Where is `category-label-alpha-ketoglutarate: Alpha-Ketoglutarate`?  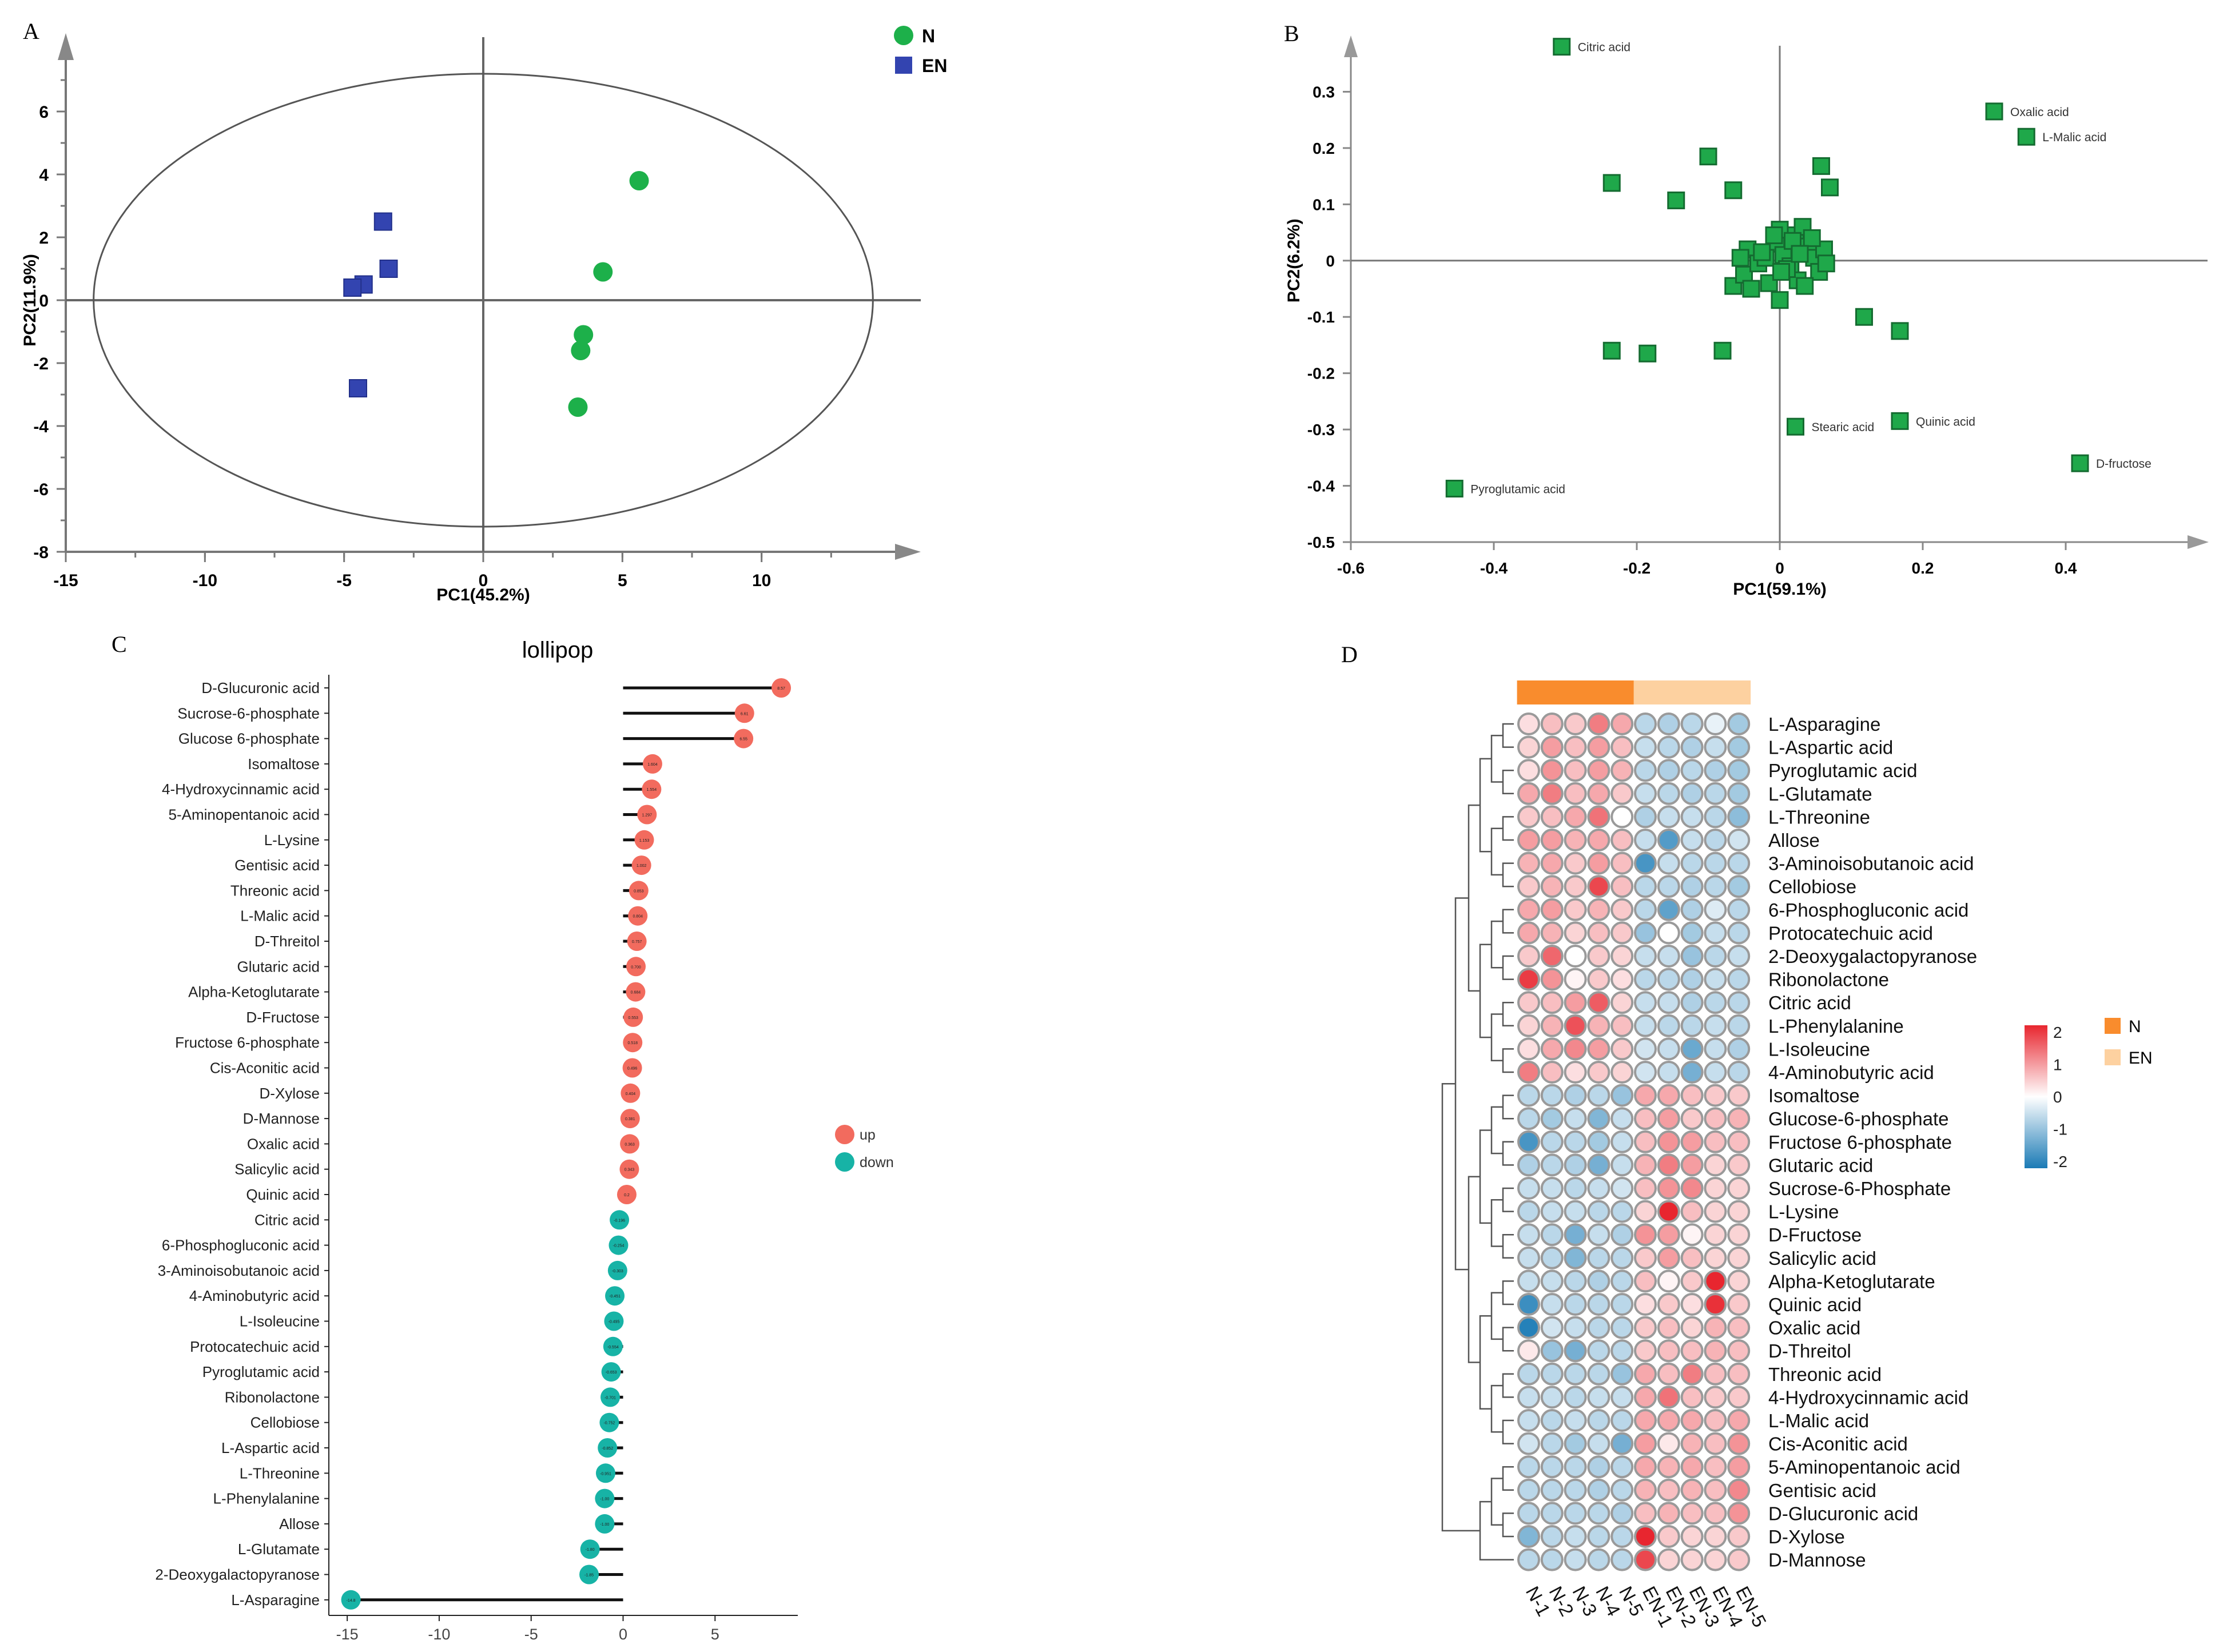
category-label-alpha-ketoglutarate: Alpha-Ketoglutarate is located at coordinates (254, 993).